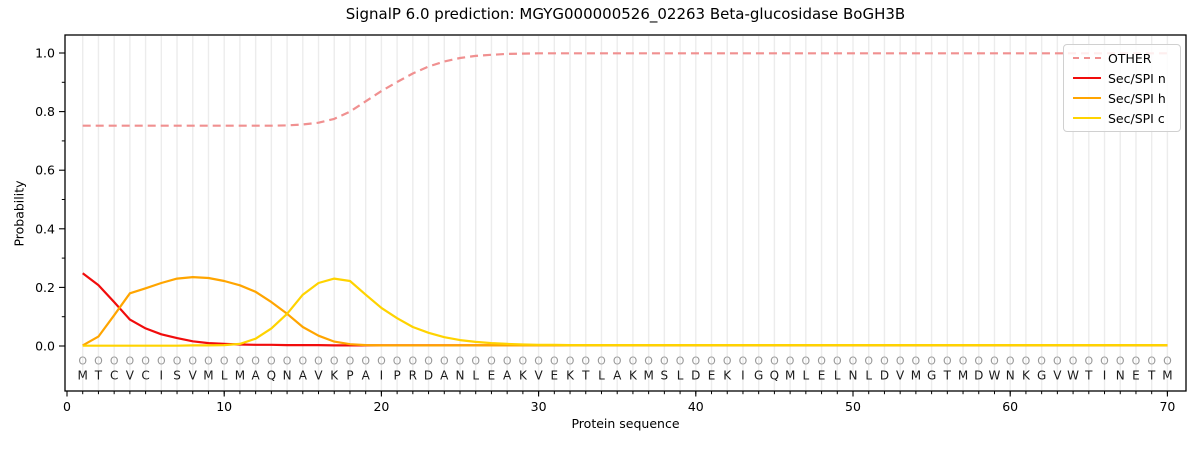 This screenshot has width=1200, height=450. Describe the element at coordinates (758, 376) in the screenshot. I see `sequence-letter: G` at that location.